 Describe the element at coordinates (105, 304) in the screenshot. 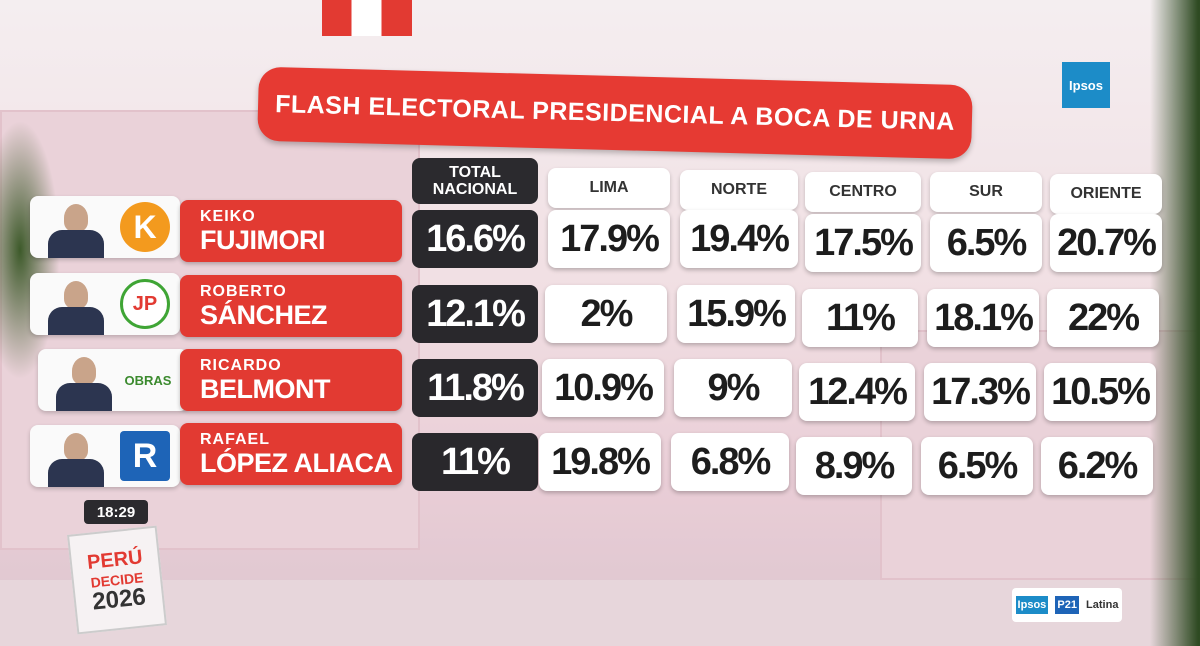

I see `candidate-card: JP` at that location.